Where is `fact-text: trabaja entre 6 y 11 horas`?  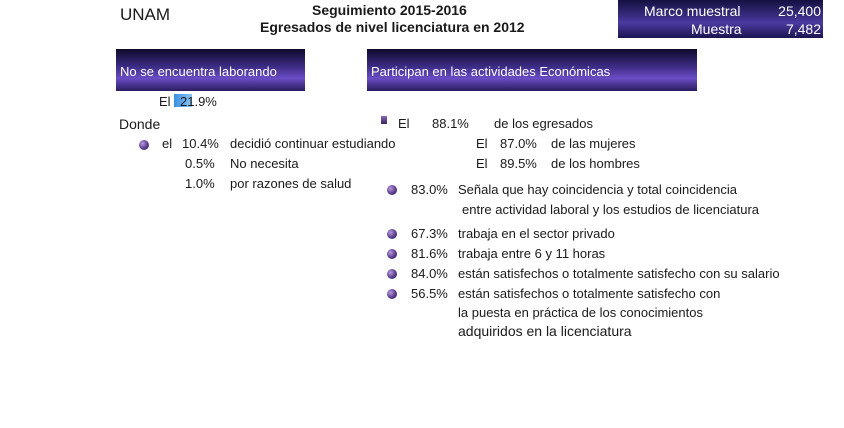
fact-text: trabaja entre 6 y 11 horas is located at coordinates (532, 253).